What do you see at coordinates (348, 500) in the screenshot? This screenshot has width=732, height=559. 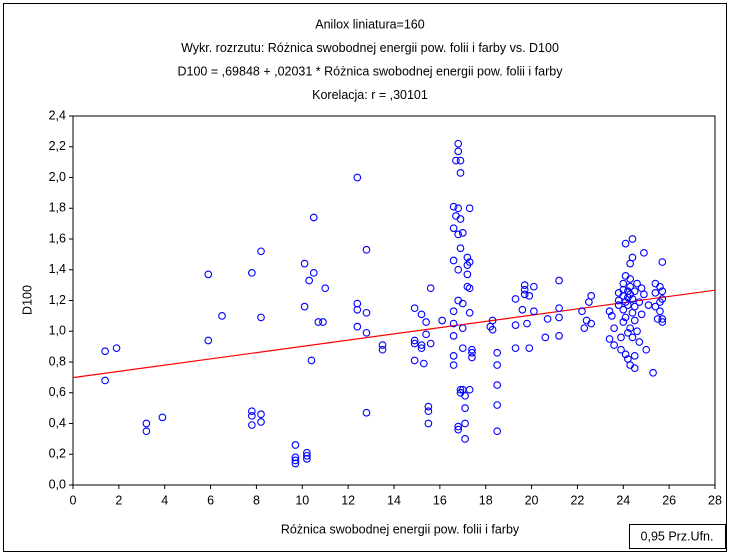 I see `x-tick-label: 12` at bounding box center [348, 500].